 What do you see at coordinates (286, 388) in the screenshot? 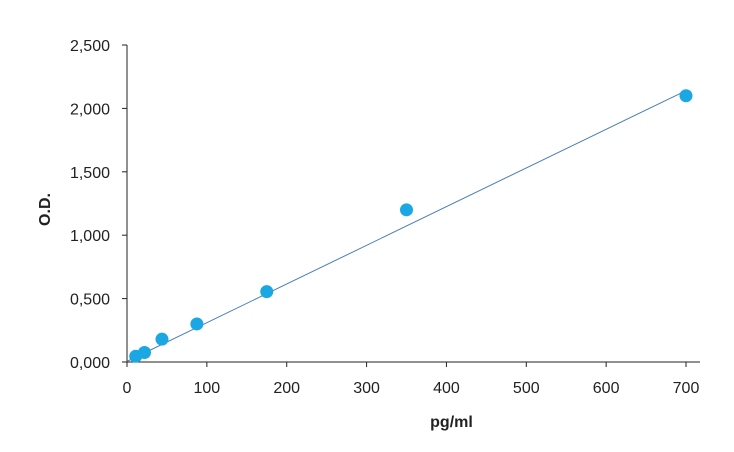
I see `x-tick-label: 200` at bounding box center [286, 388].